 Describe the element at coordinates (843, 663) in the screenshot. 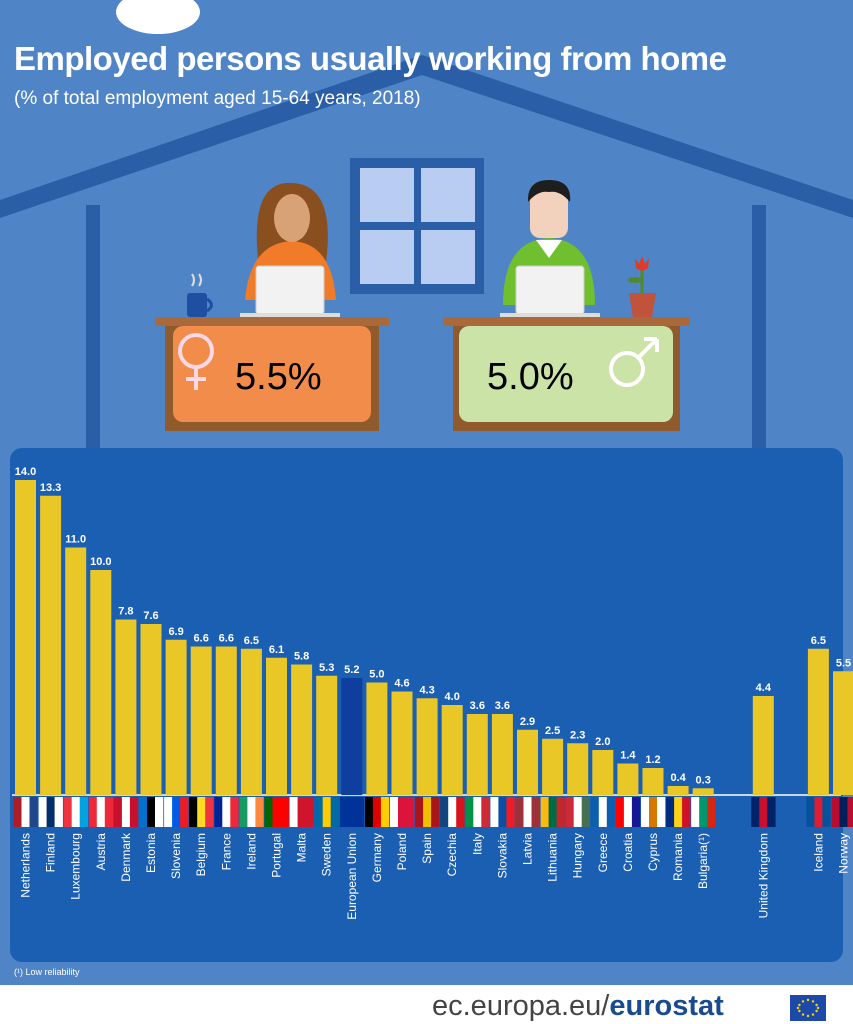

I see `bar-value-label: 5.5` at that location.